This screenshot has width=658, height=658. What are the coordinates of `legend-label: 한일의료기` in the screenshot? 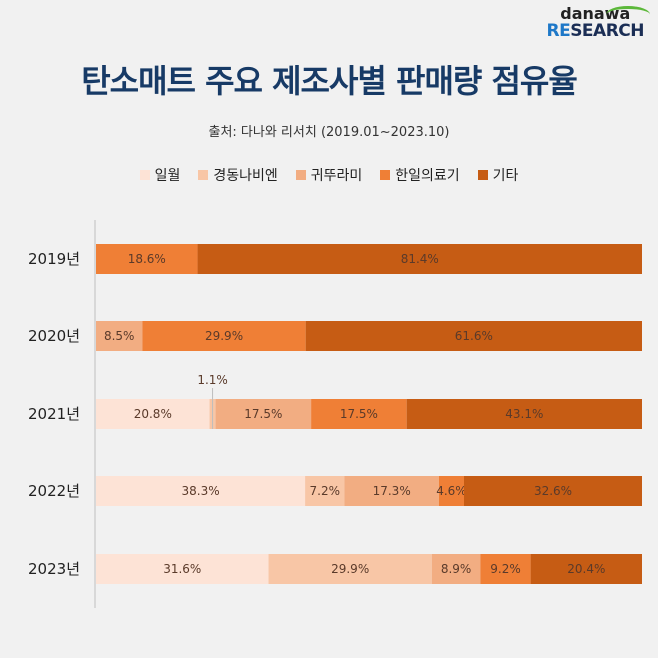 It's located at (427, 176).